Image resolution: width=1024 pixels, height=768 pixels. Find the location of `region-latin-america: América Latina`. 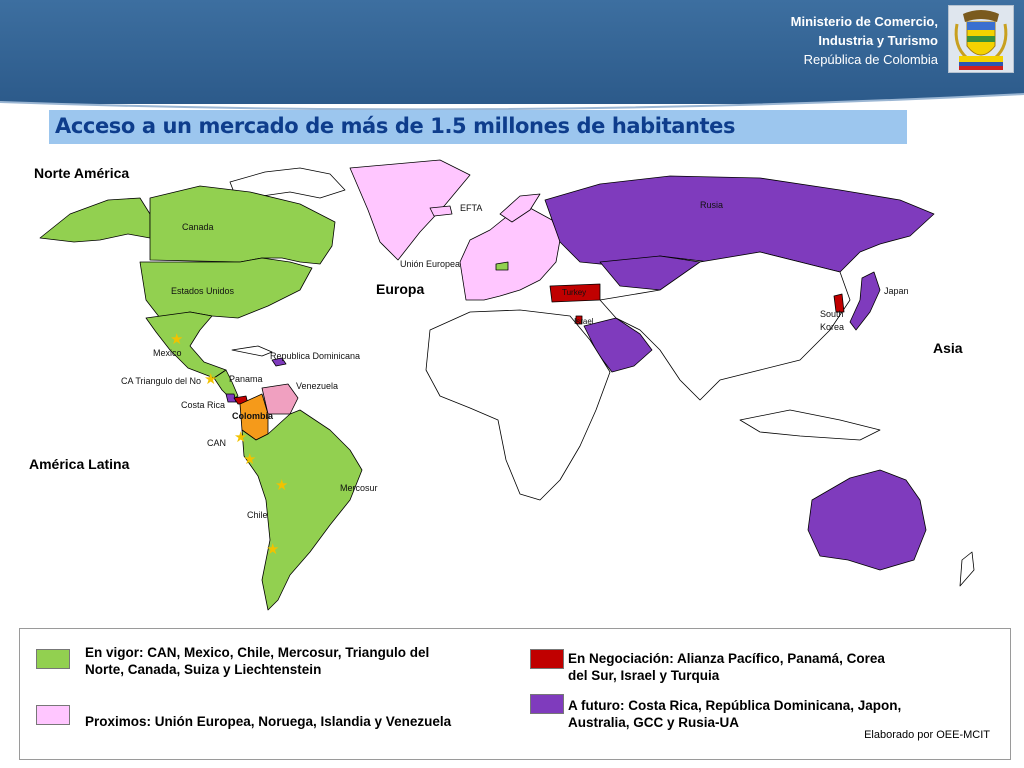

region-latin-america: América Latina is located at coordinates (79, 464).